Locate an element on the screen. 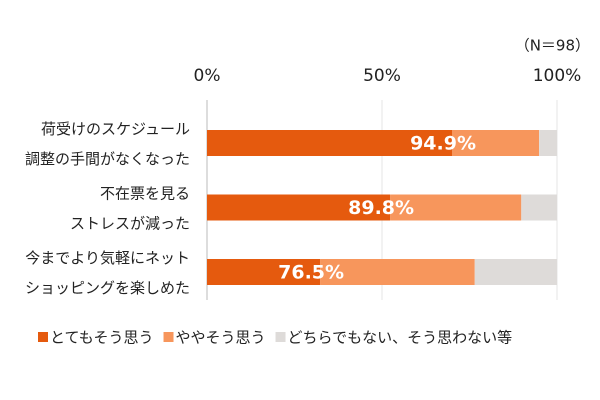 Image resolution: width=600 pixels, height=400 pixels. x-tick-label: 0% is located at coordinates (207, 76).